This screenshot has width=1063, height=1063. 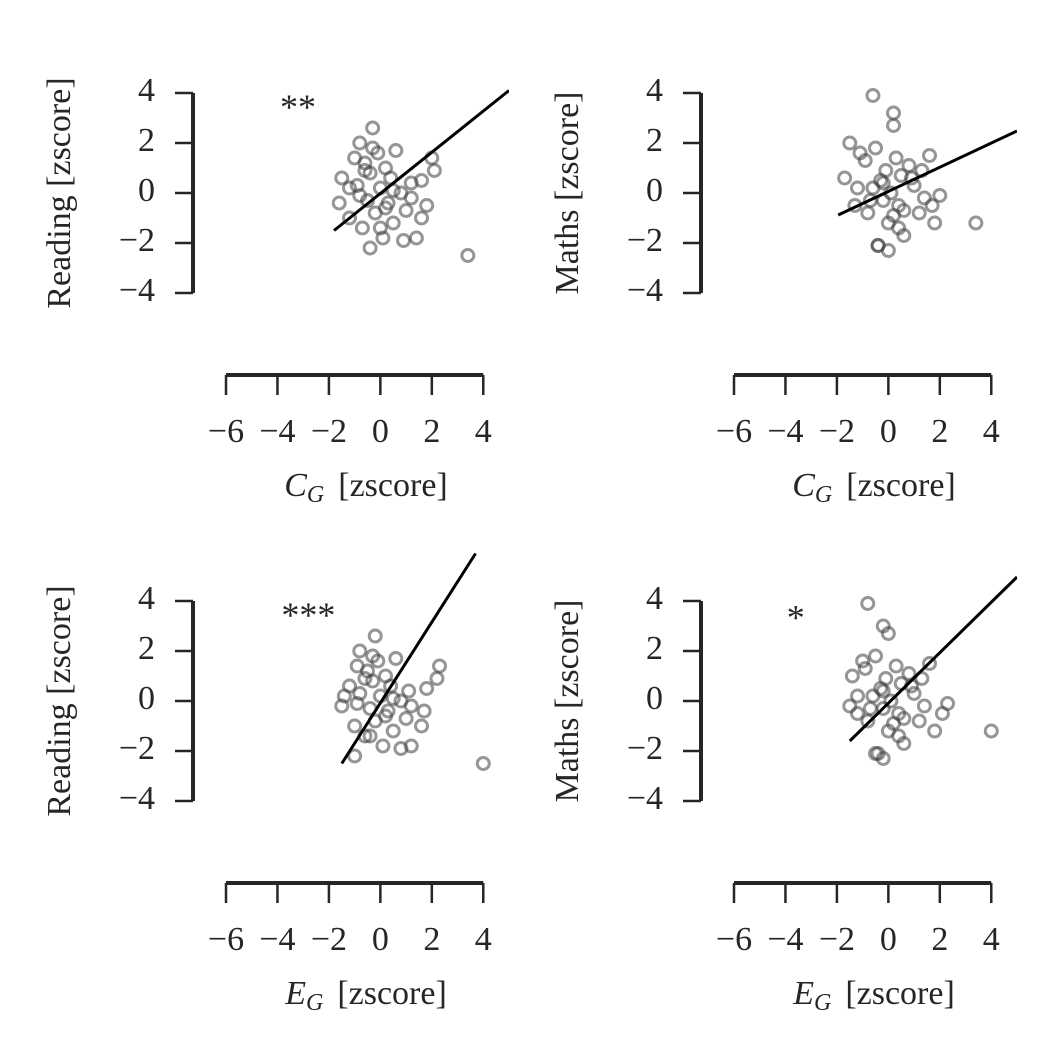 I want to click on y-axis-label: Reading [zscore], so click(x=59, y=700).